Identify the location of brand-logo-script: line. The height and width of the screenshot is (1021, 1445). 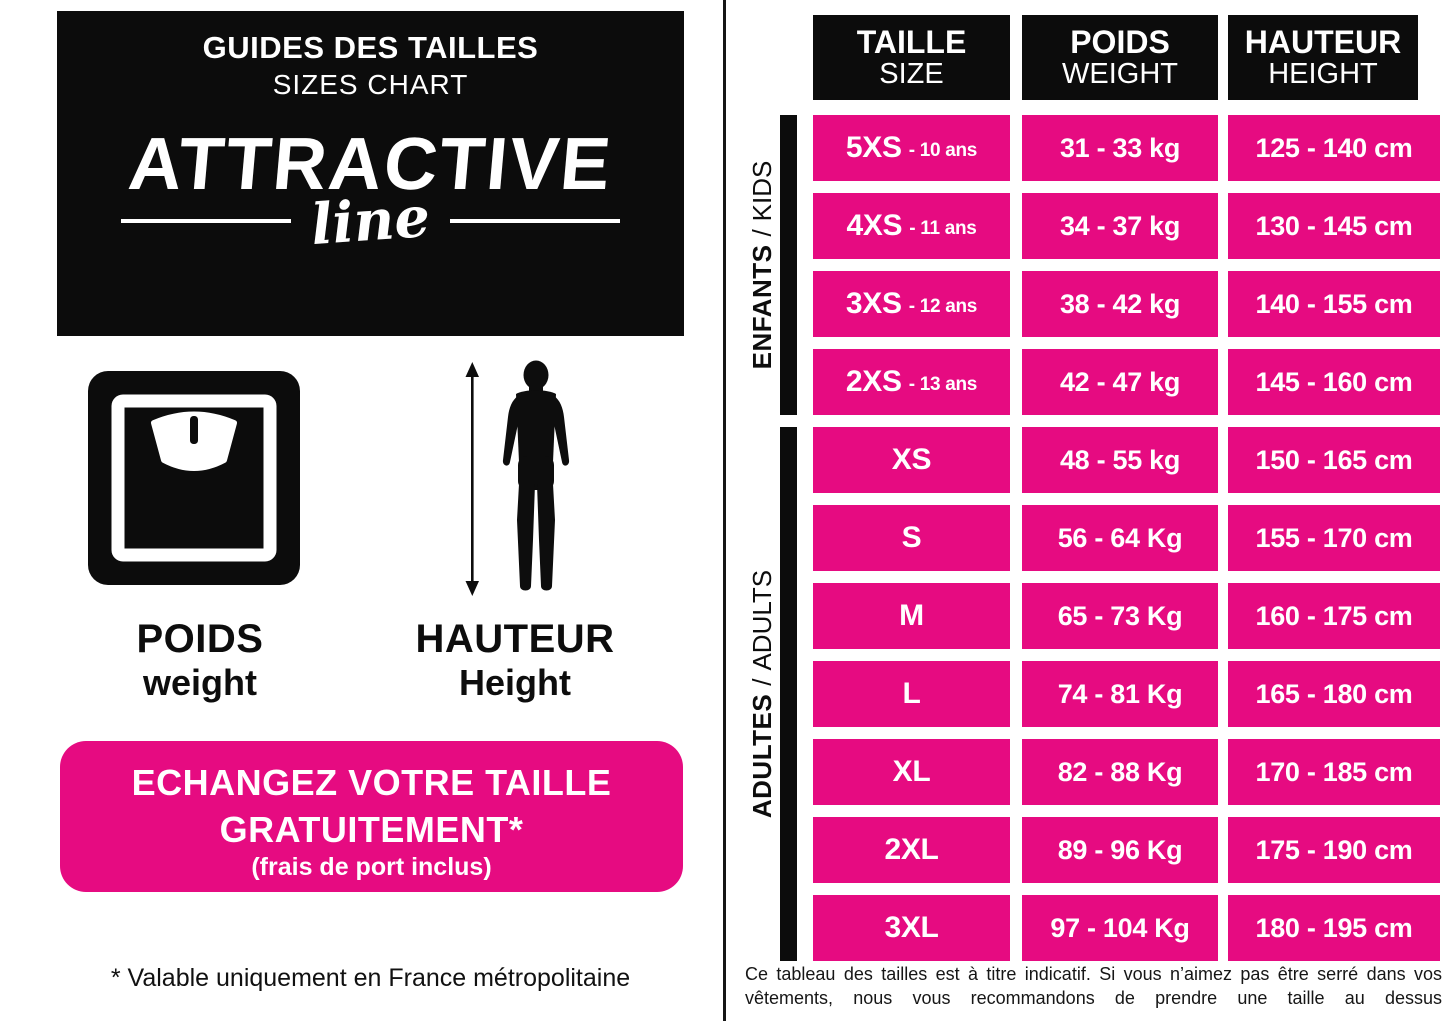
(370, 221).